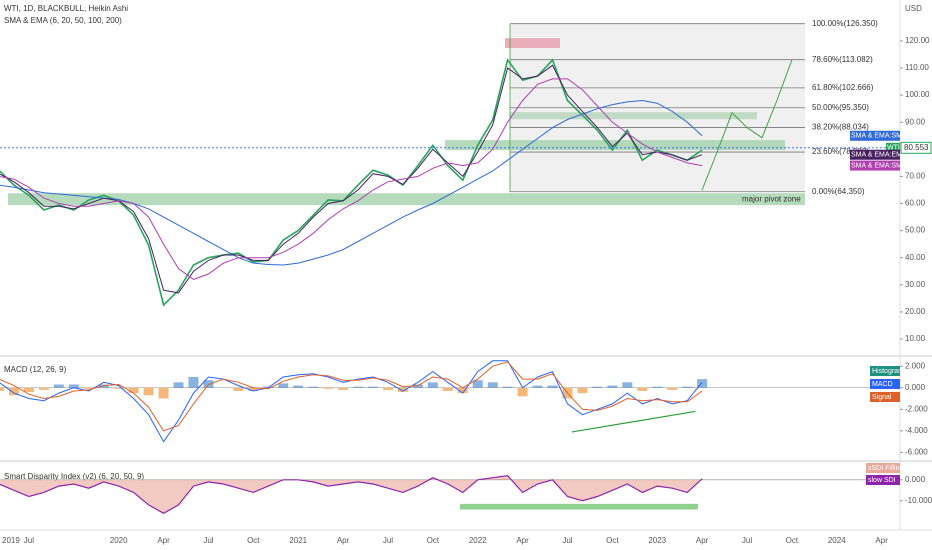 This screenshot has width=932, height=550. Describe the element at coordinates (915, 311) in the screenshot. I see `y-tick-label: 20.00` at that location.